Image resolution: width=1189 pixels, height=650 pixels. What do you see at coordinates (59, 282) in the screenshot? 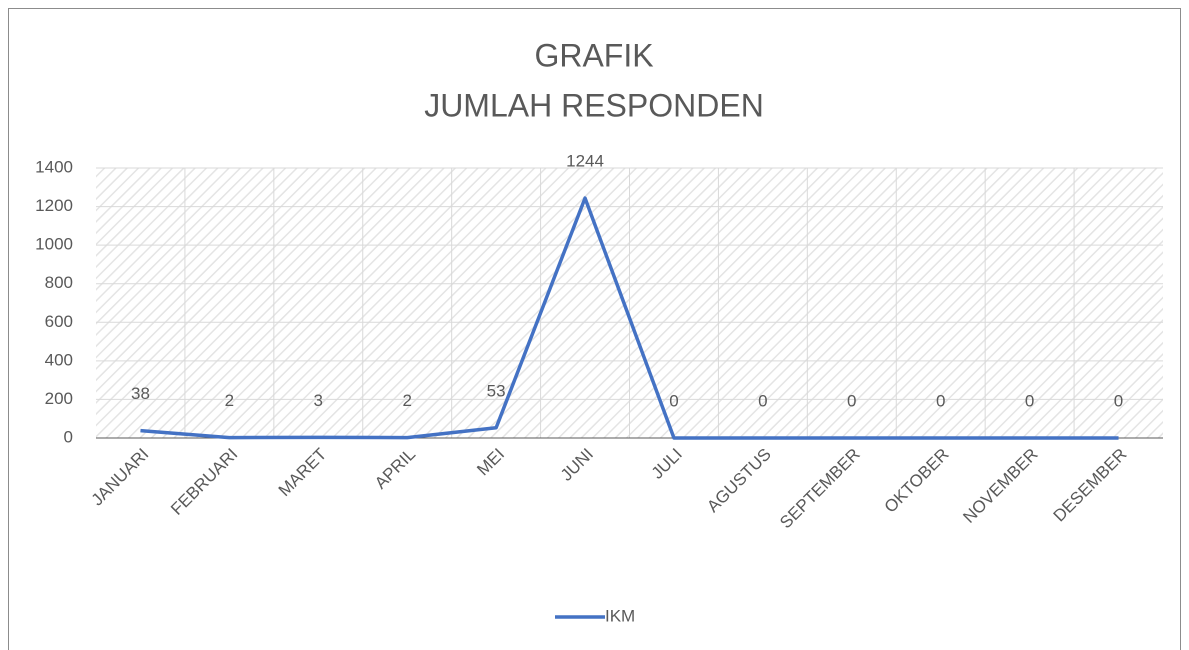
I see `y-tick-label: 800` at bounding box center [59, 282].